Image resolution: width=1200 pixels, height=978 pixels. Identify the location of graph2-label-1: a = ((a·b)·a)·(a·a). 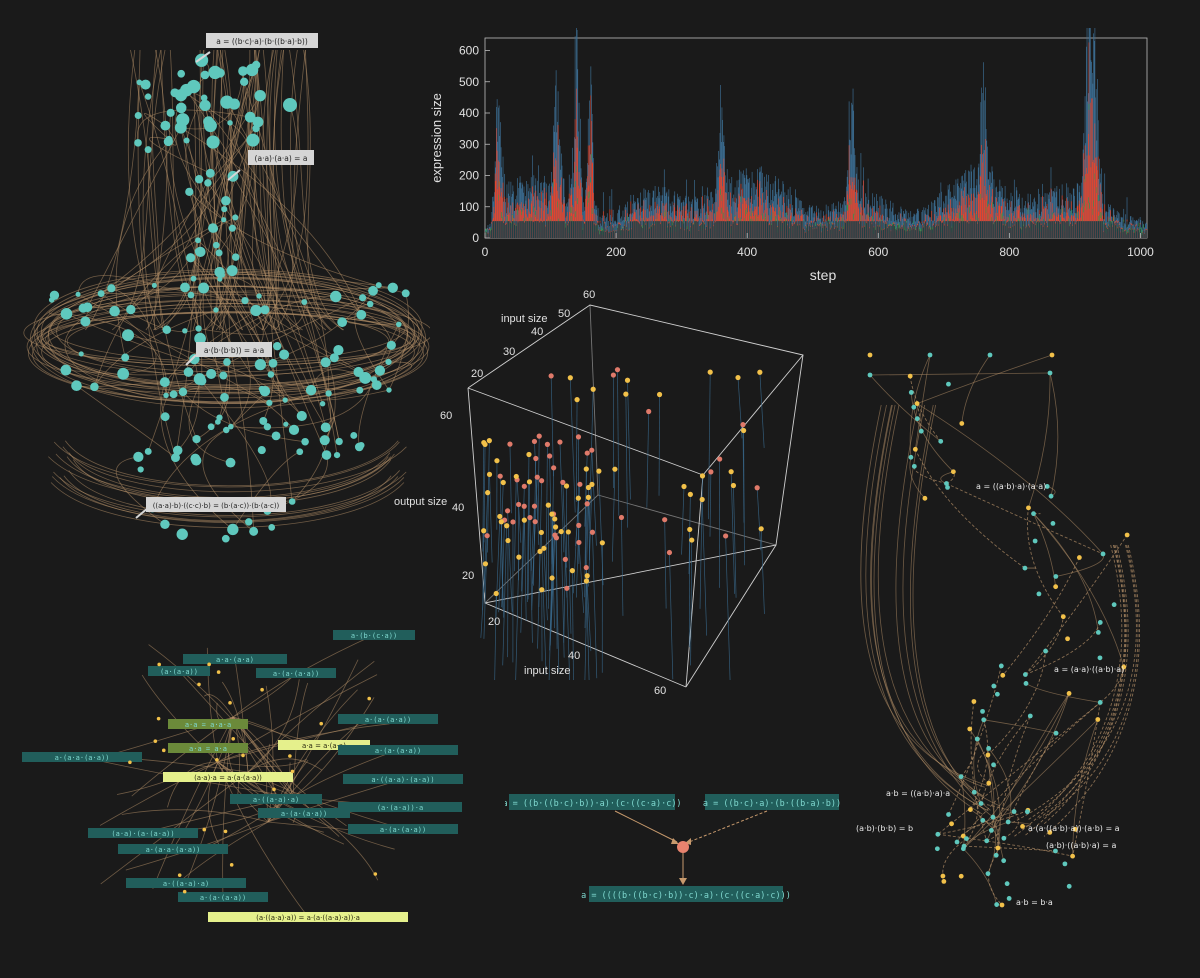
(1011, 486).